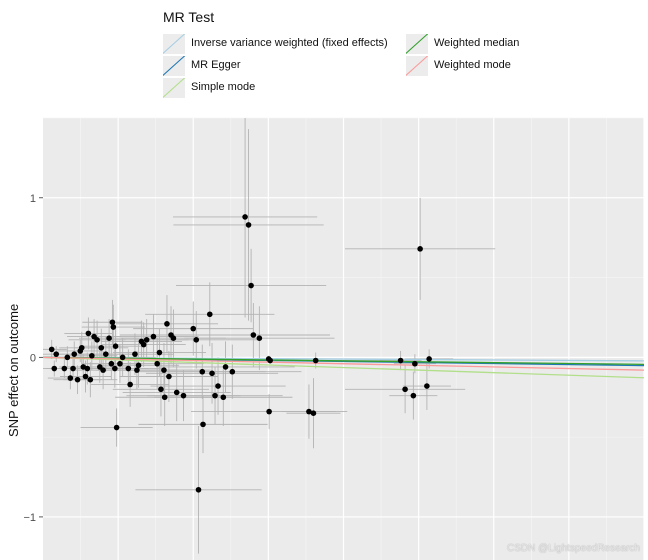 The height and width of the screenshot is (560, 648). Describe the element at coordinates (33, 199) in the screenshot. I see `y-tick-label: 1` at that location.